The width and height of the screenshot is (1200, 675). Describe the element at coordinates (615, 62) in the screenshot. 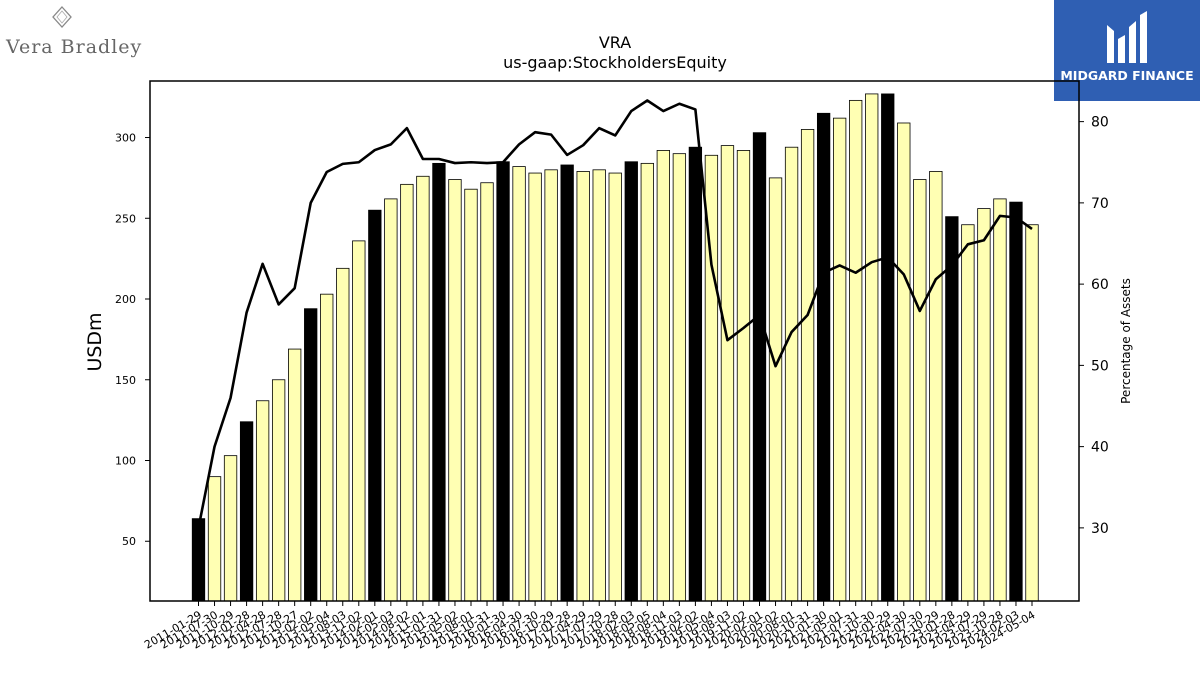

I see `chart-subtitle: us-gaap:StockholdersEquity` at that location.